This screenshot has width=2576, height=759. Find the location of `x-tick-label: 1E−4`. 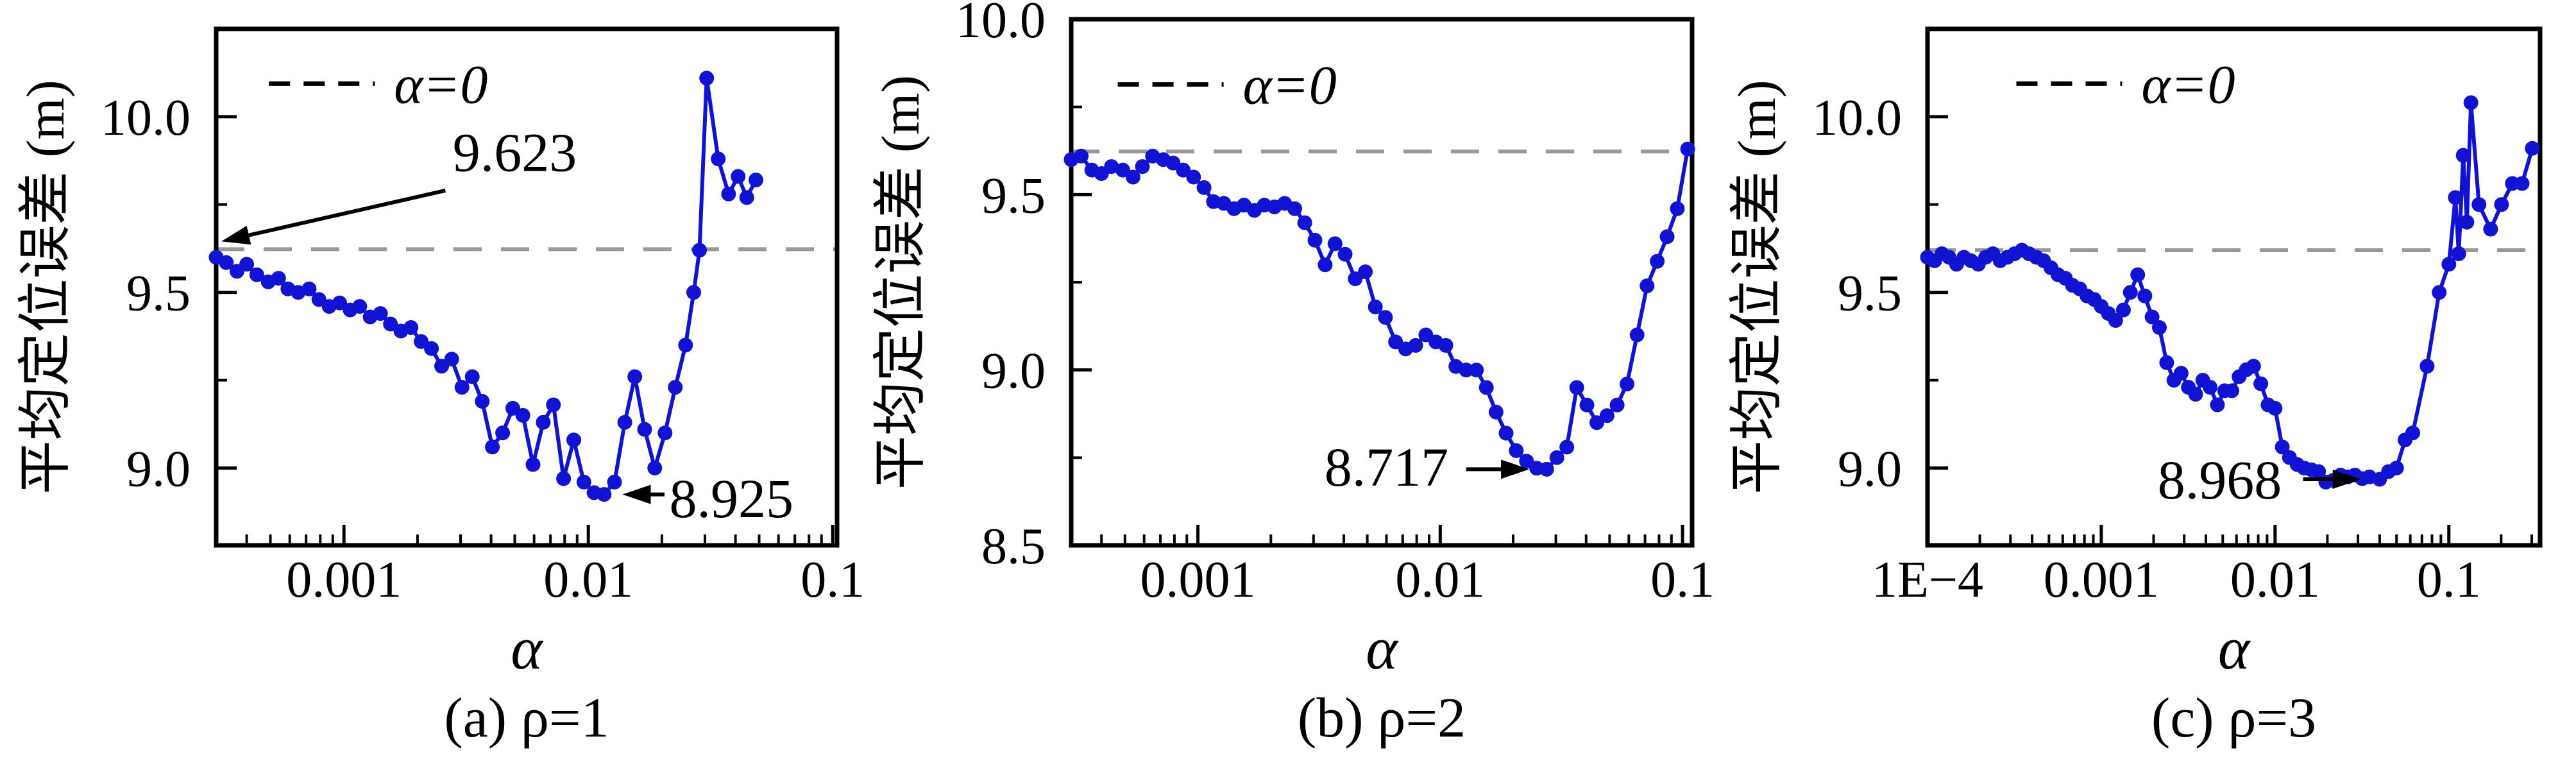

x-tick-label: 1E−4 is located at coordinates (1927, 580).